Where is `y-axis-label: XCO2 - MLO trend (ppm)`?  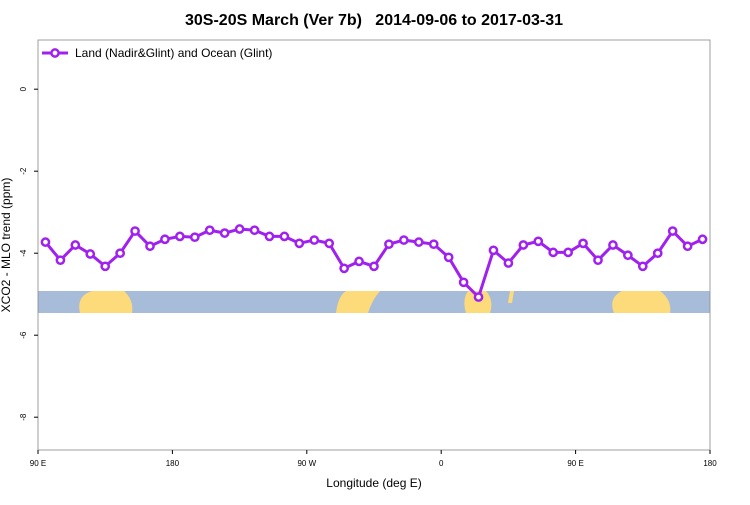 y-axis-label: XCO2 - MLO trend (ppm) is located at coordinates (6, 245).